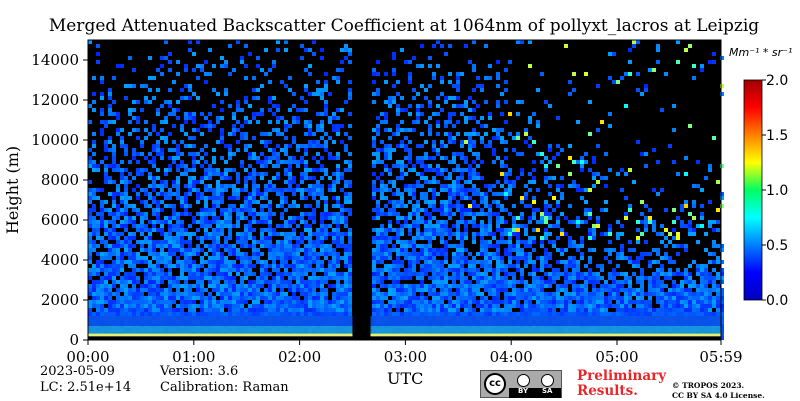  I want to click on y-tick-label: 14000, so click(55, 60).